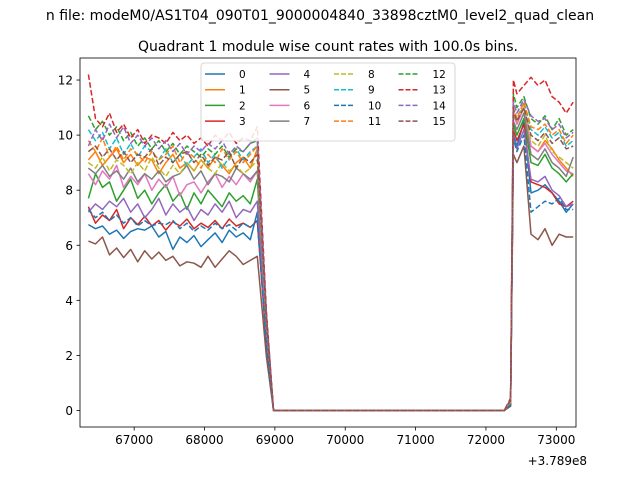 Image resolution: width=640 pixels, height=480 pixels. Describe the element at coordinates (307, 91) in the screenshot. I see `legend-label-5: 5` at that location.